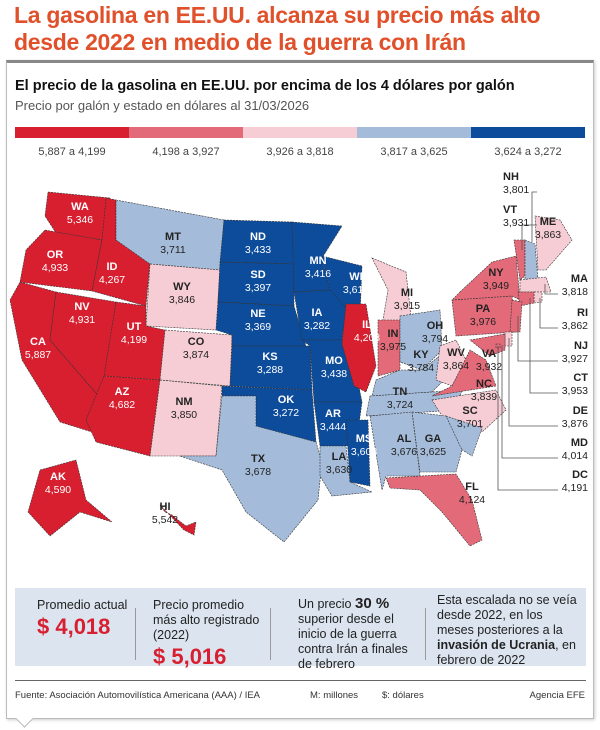 This screenshot has width=600, height=730. I want to click on state-code-label: MN, so click(317, 261).